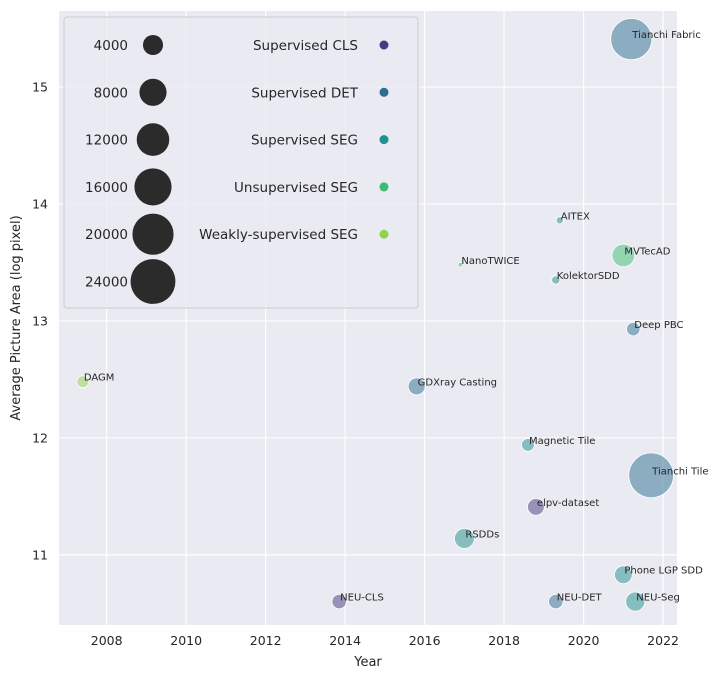 Image resolution: width=721 pixels, height=679 pixels. What do you see at coordinates (186, 640) in the screenshot?
I see `x-tick-label: 2010` at bounding box center [186, 640].